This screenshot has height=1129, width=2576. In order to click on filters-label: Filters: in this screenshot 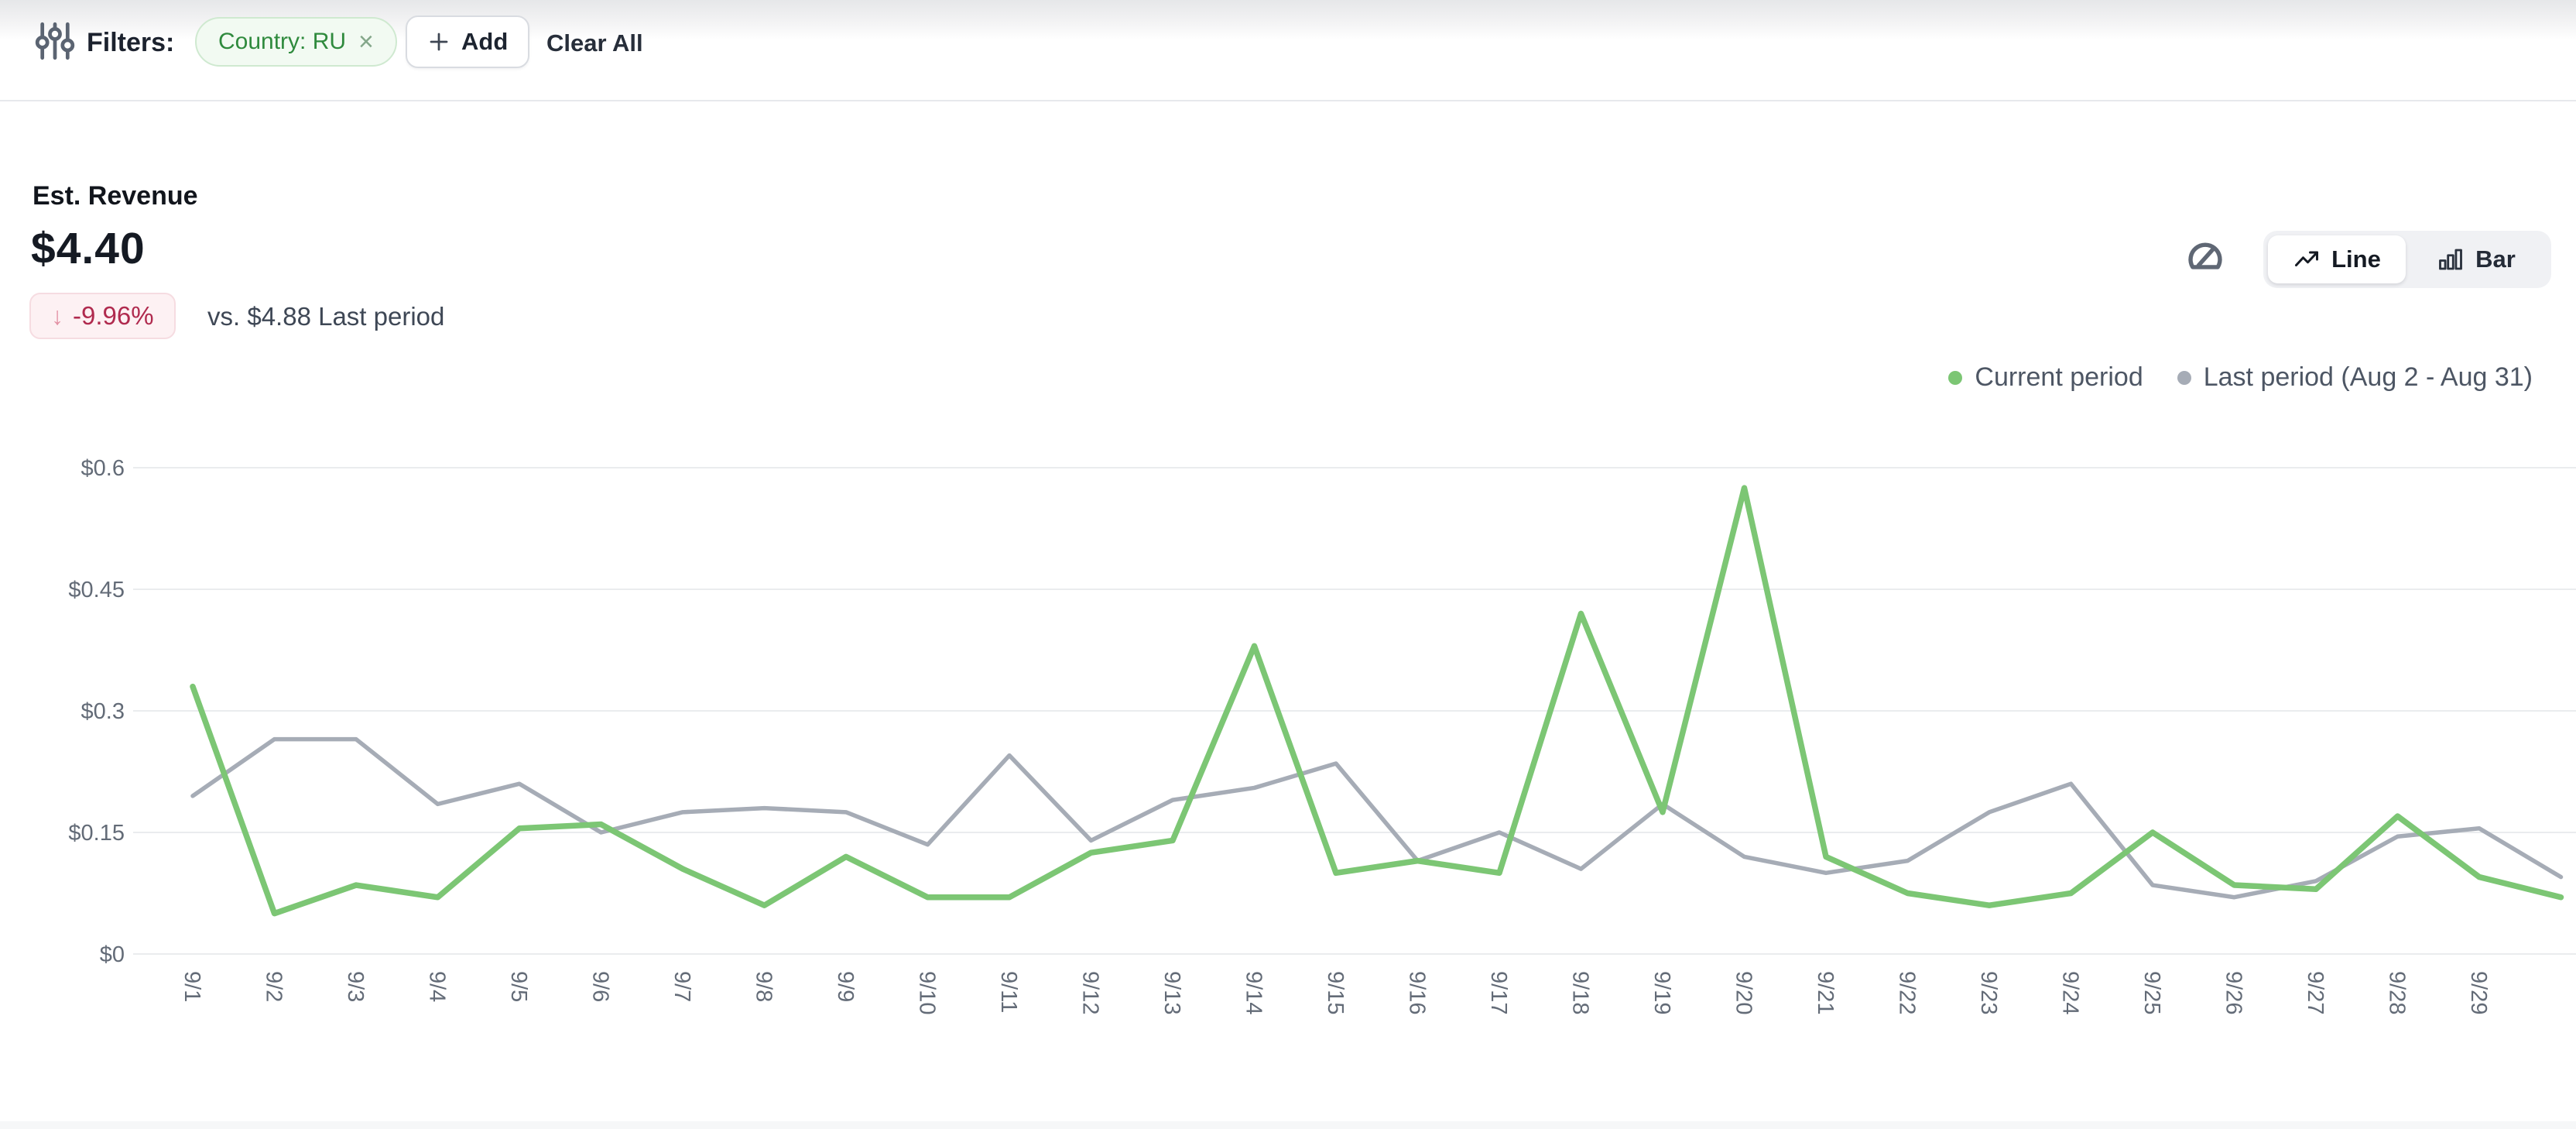, I will do `click(131, 42)`.